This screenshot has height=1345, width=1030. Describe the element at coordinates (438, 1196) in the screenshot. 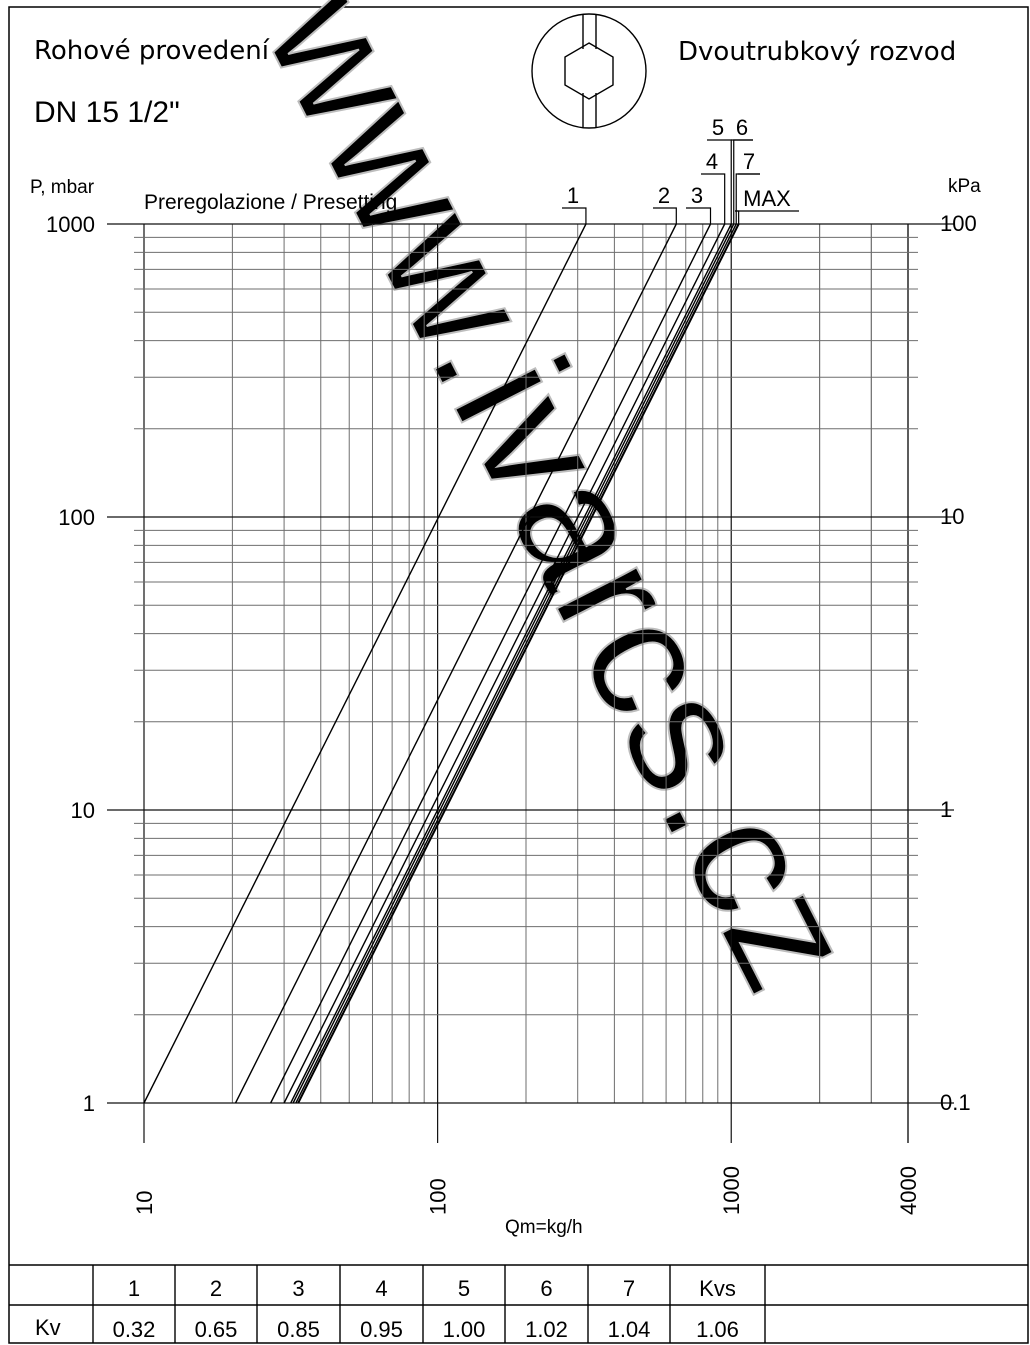

I see `x-tick-label: 100` at that location.